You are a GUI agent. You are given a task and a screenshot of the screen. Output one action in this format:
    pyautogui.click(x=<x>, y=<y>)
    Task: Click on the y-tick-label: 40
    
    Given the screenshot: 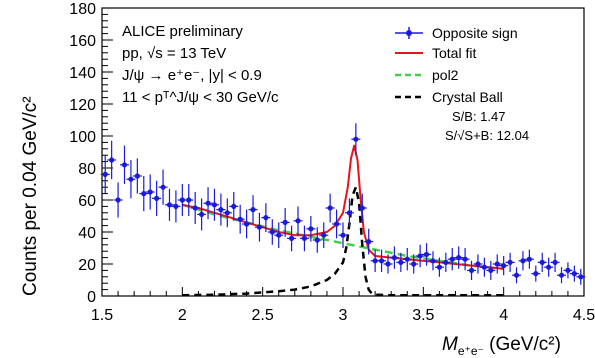 What is the action you would take?
    pyautogui.click(x=87, y=233)
    